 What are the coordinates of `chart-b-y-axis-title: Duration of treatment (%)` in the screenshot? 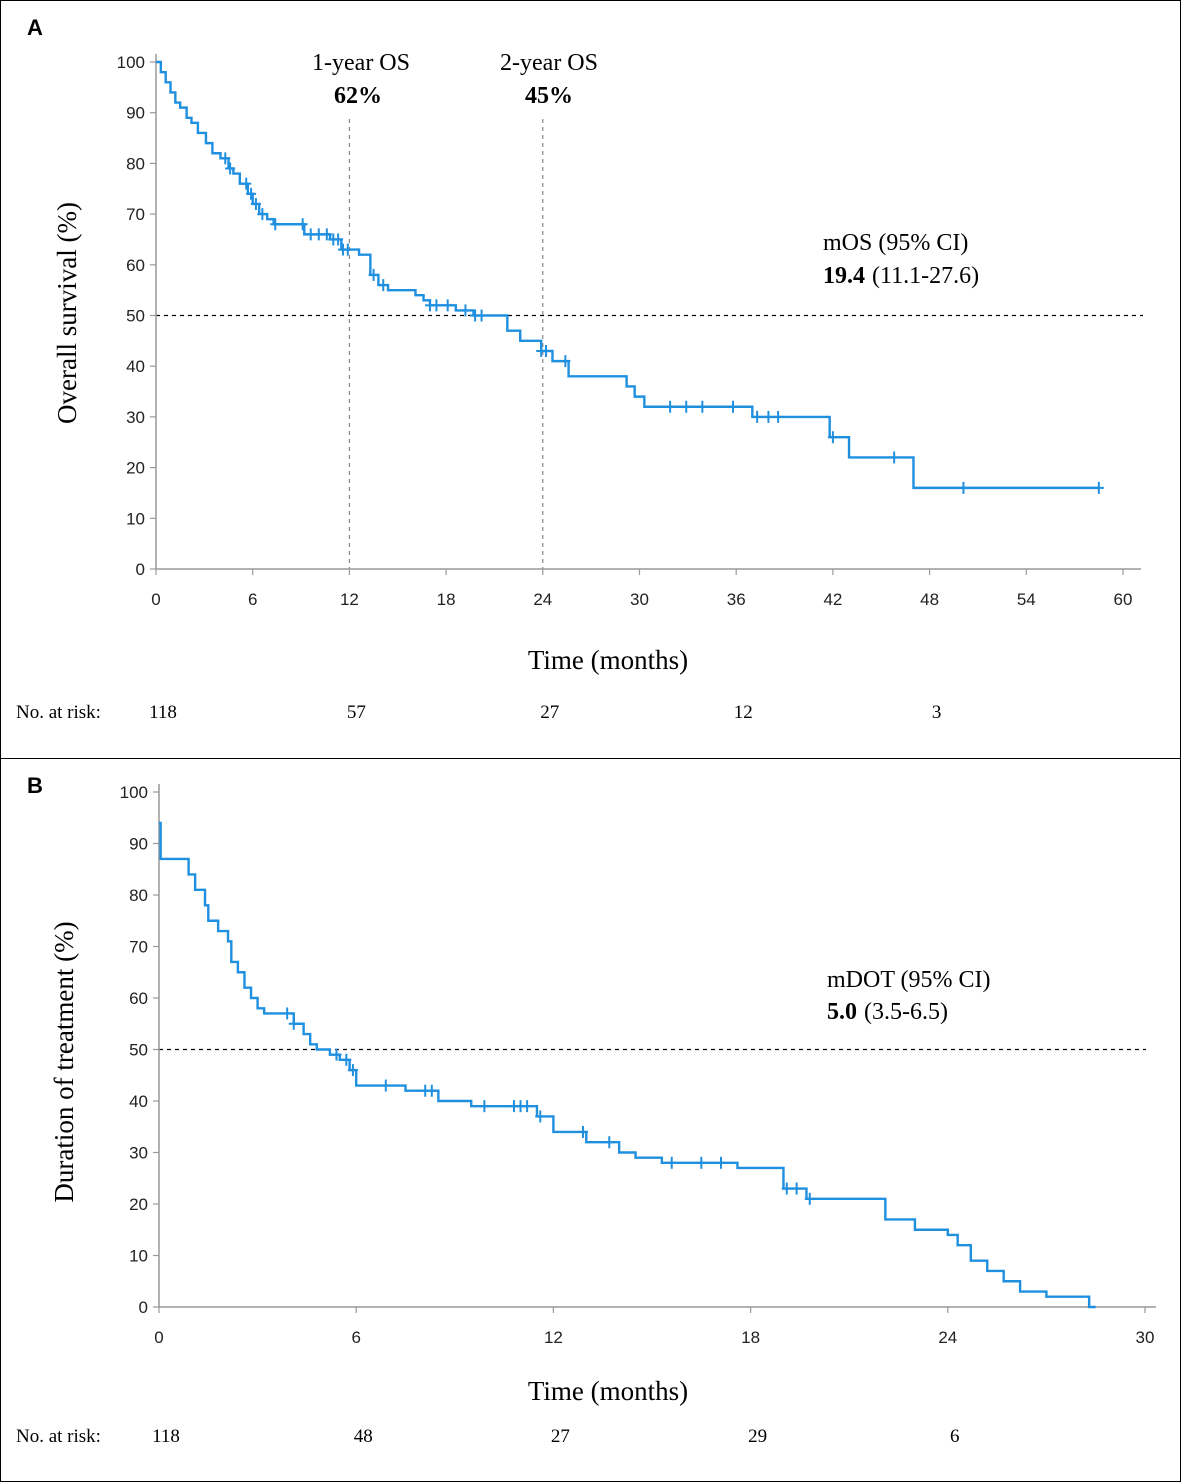 It's located at (64, 1061).